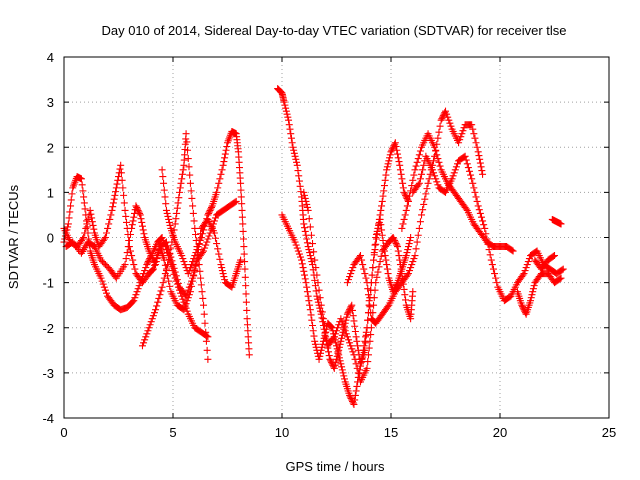  I want to click on data-point-s1, so click(72, 194).